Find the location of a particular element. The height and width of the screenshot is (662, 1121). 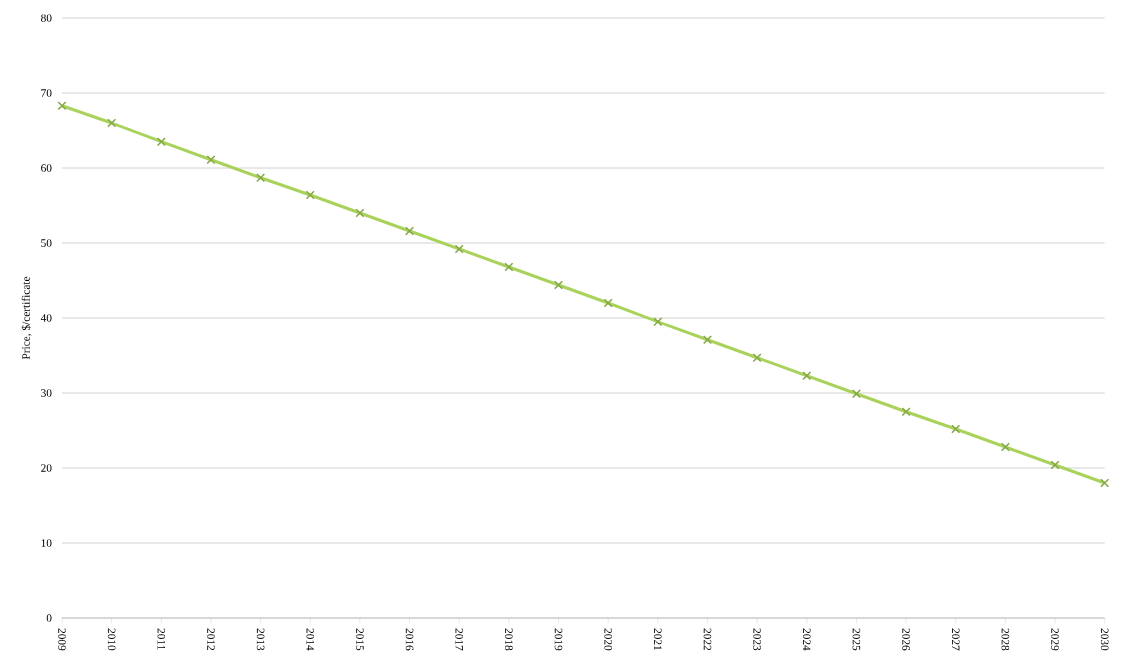

y-tick-label: 80 is located at coordinates (46, 18).